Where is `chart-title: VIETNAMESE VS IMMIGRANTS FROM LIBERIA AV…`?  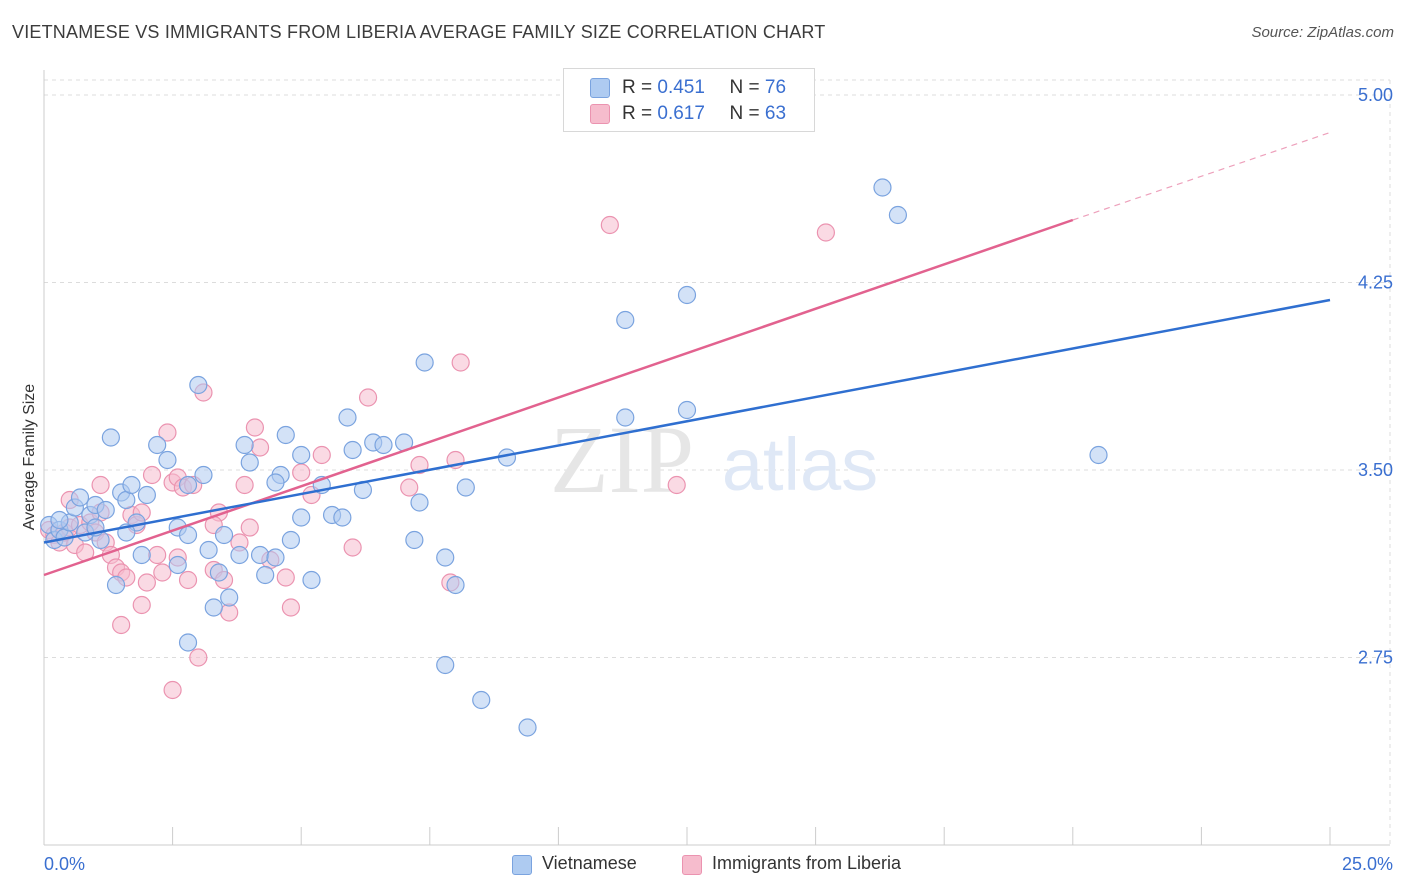 chart-title: VIETNAMESE VS IMMIGRANTS FROM LIBERIA AV… is located at coordinates (419, 32).